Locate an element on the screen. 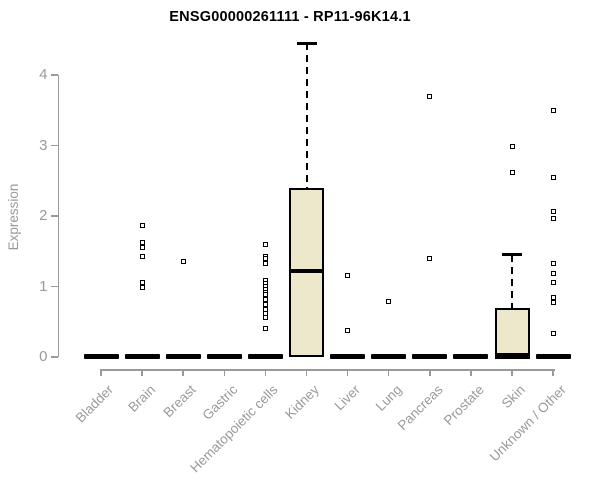 This screenshot has width=600, height=500. y-tick-label: 3 is located at coordinates (43, 145).